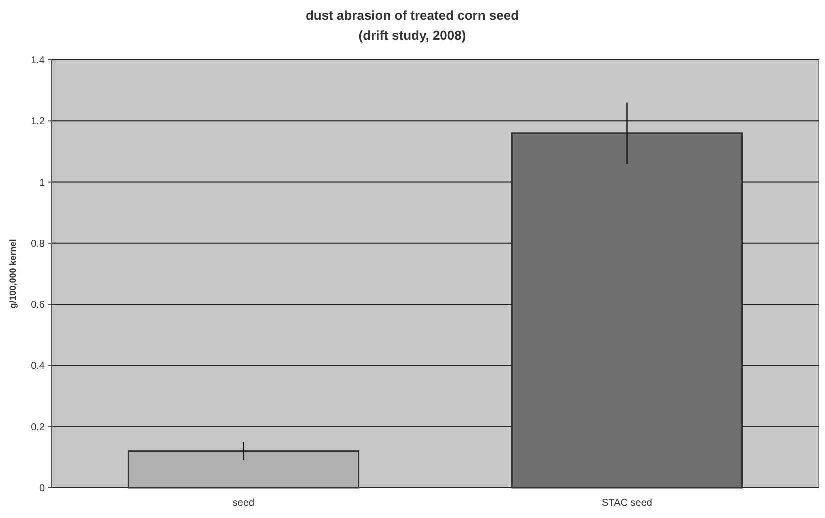 The image size is (825, 518). I want to click on y-tick-label: 0.4, so click(38, 366).